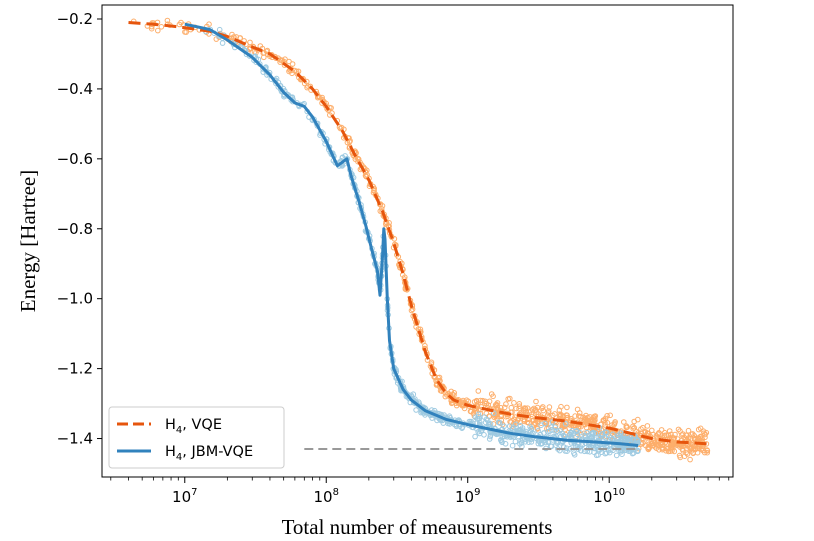  What do you see at coordinates (184, 496) in the screenshot?
I see `x-tick-label-0: 10⁷` at bounding box center [184, 496].